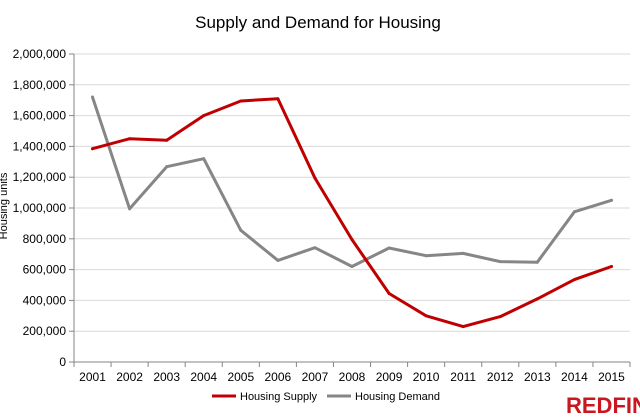 The width and height of the screenshot is (640, 420). Describe the element at coordinates (279, 397) in the screenshot. I see `legend-label-housing-supply: Housing Supply` at that location.